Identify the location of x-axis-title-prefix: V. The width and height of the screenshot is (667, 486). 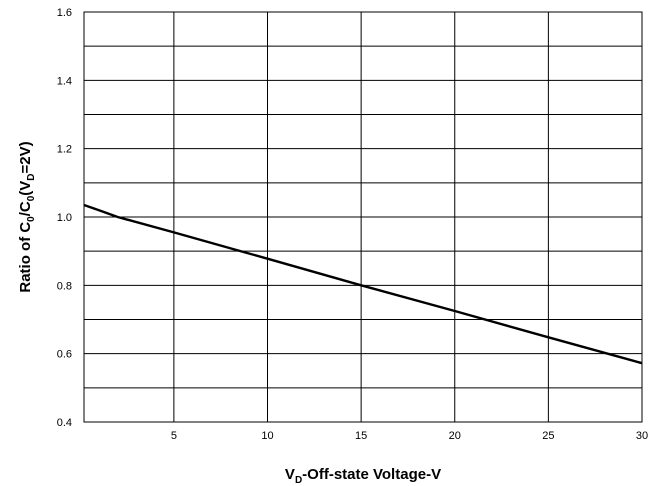
(290, 474).